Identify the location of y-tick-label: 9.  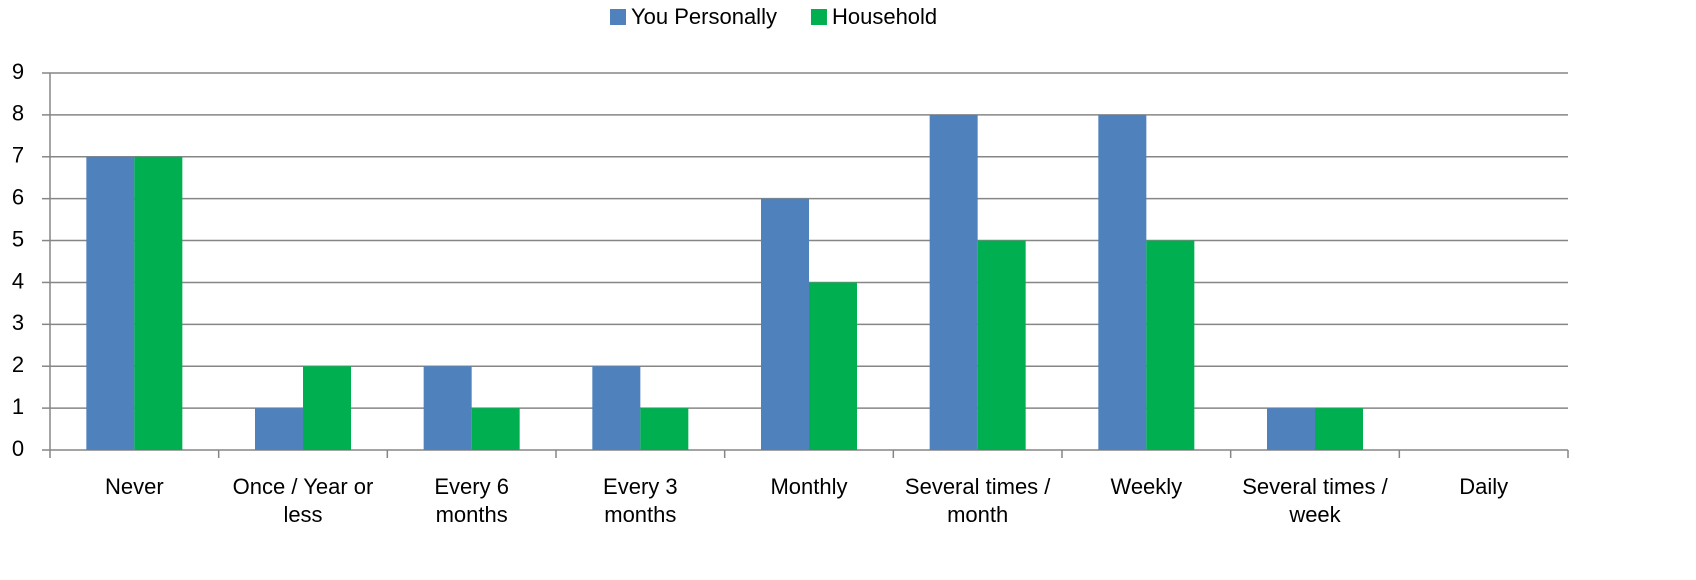
(18, 71).